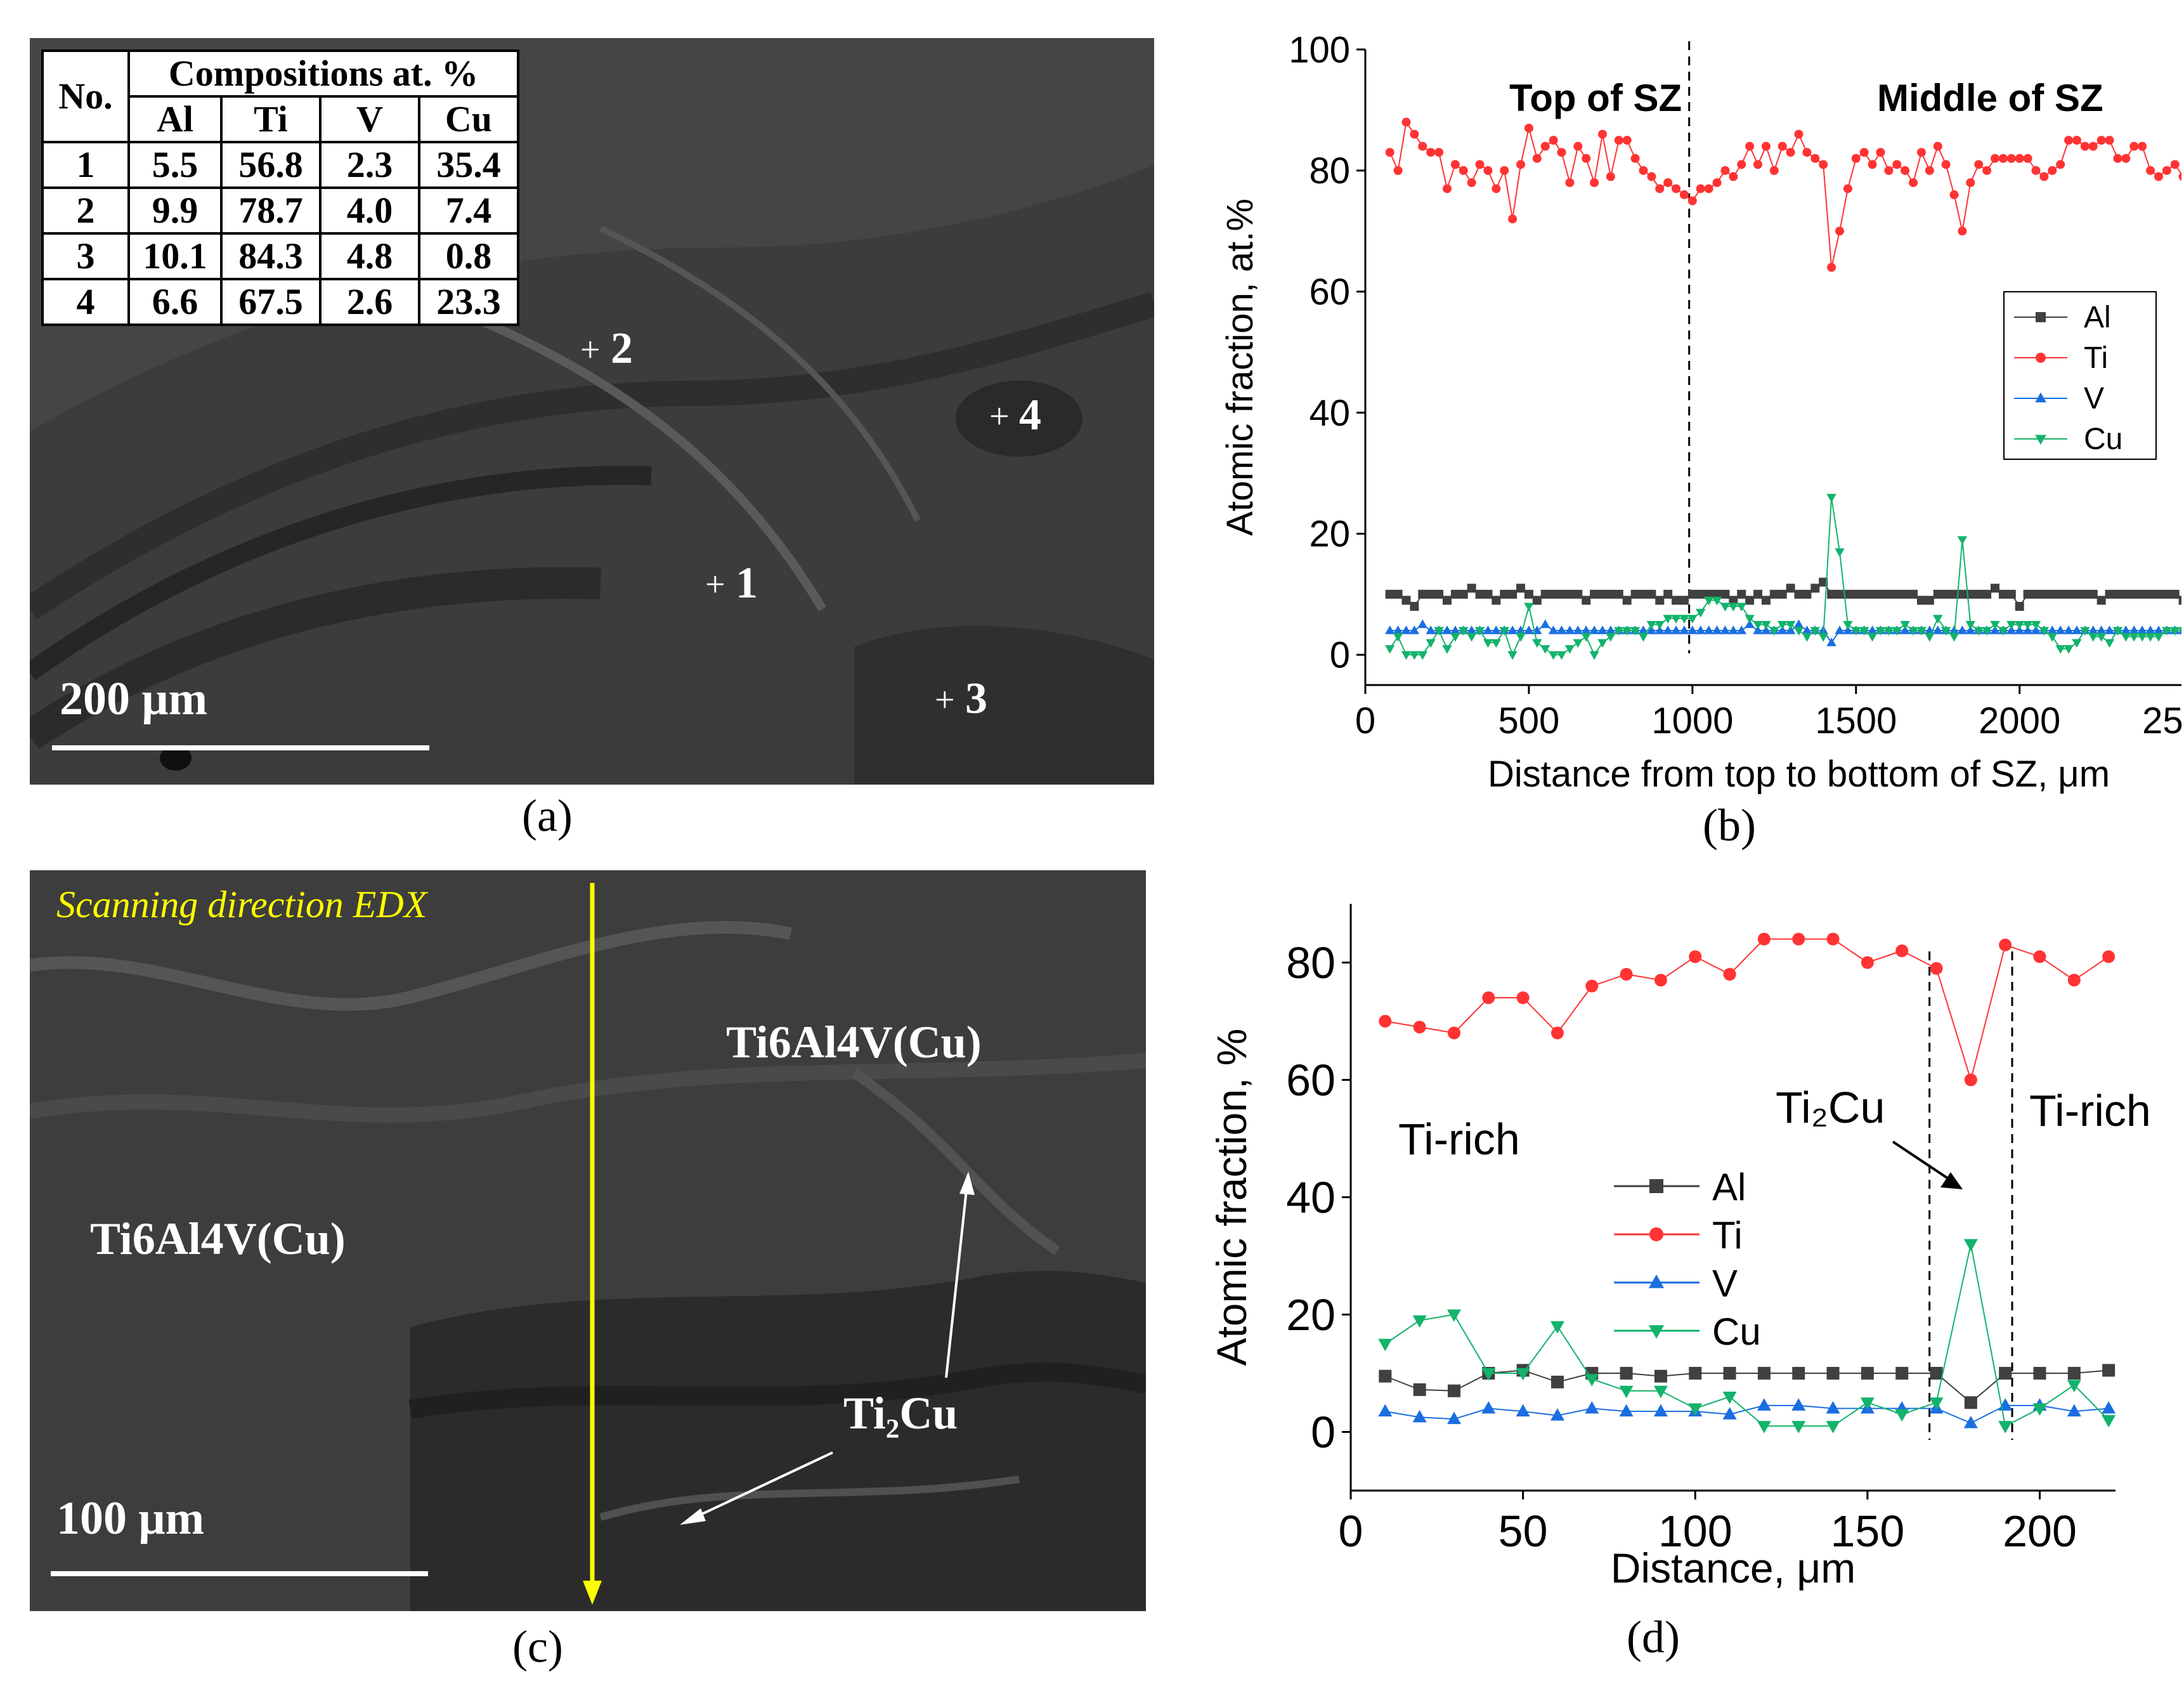 Image resolution: width=2184 pixels, height=1698 pixels. I want to click on series-line-v, so click(1747, 1414).